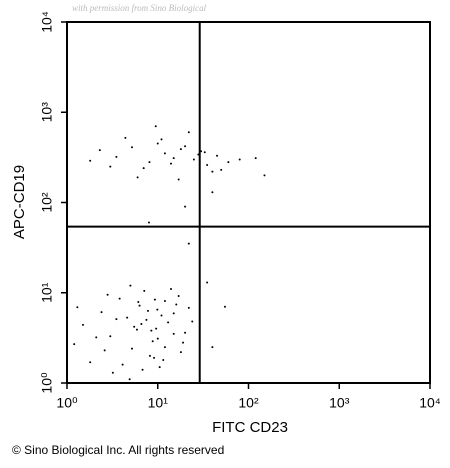 Image resolution: width=450 pixels, height=468 pixels. I want to click on x-tick-label: 10⁰, so click(67, 403).